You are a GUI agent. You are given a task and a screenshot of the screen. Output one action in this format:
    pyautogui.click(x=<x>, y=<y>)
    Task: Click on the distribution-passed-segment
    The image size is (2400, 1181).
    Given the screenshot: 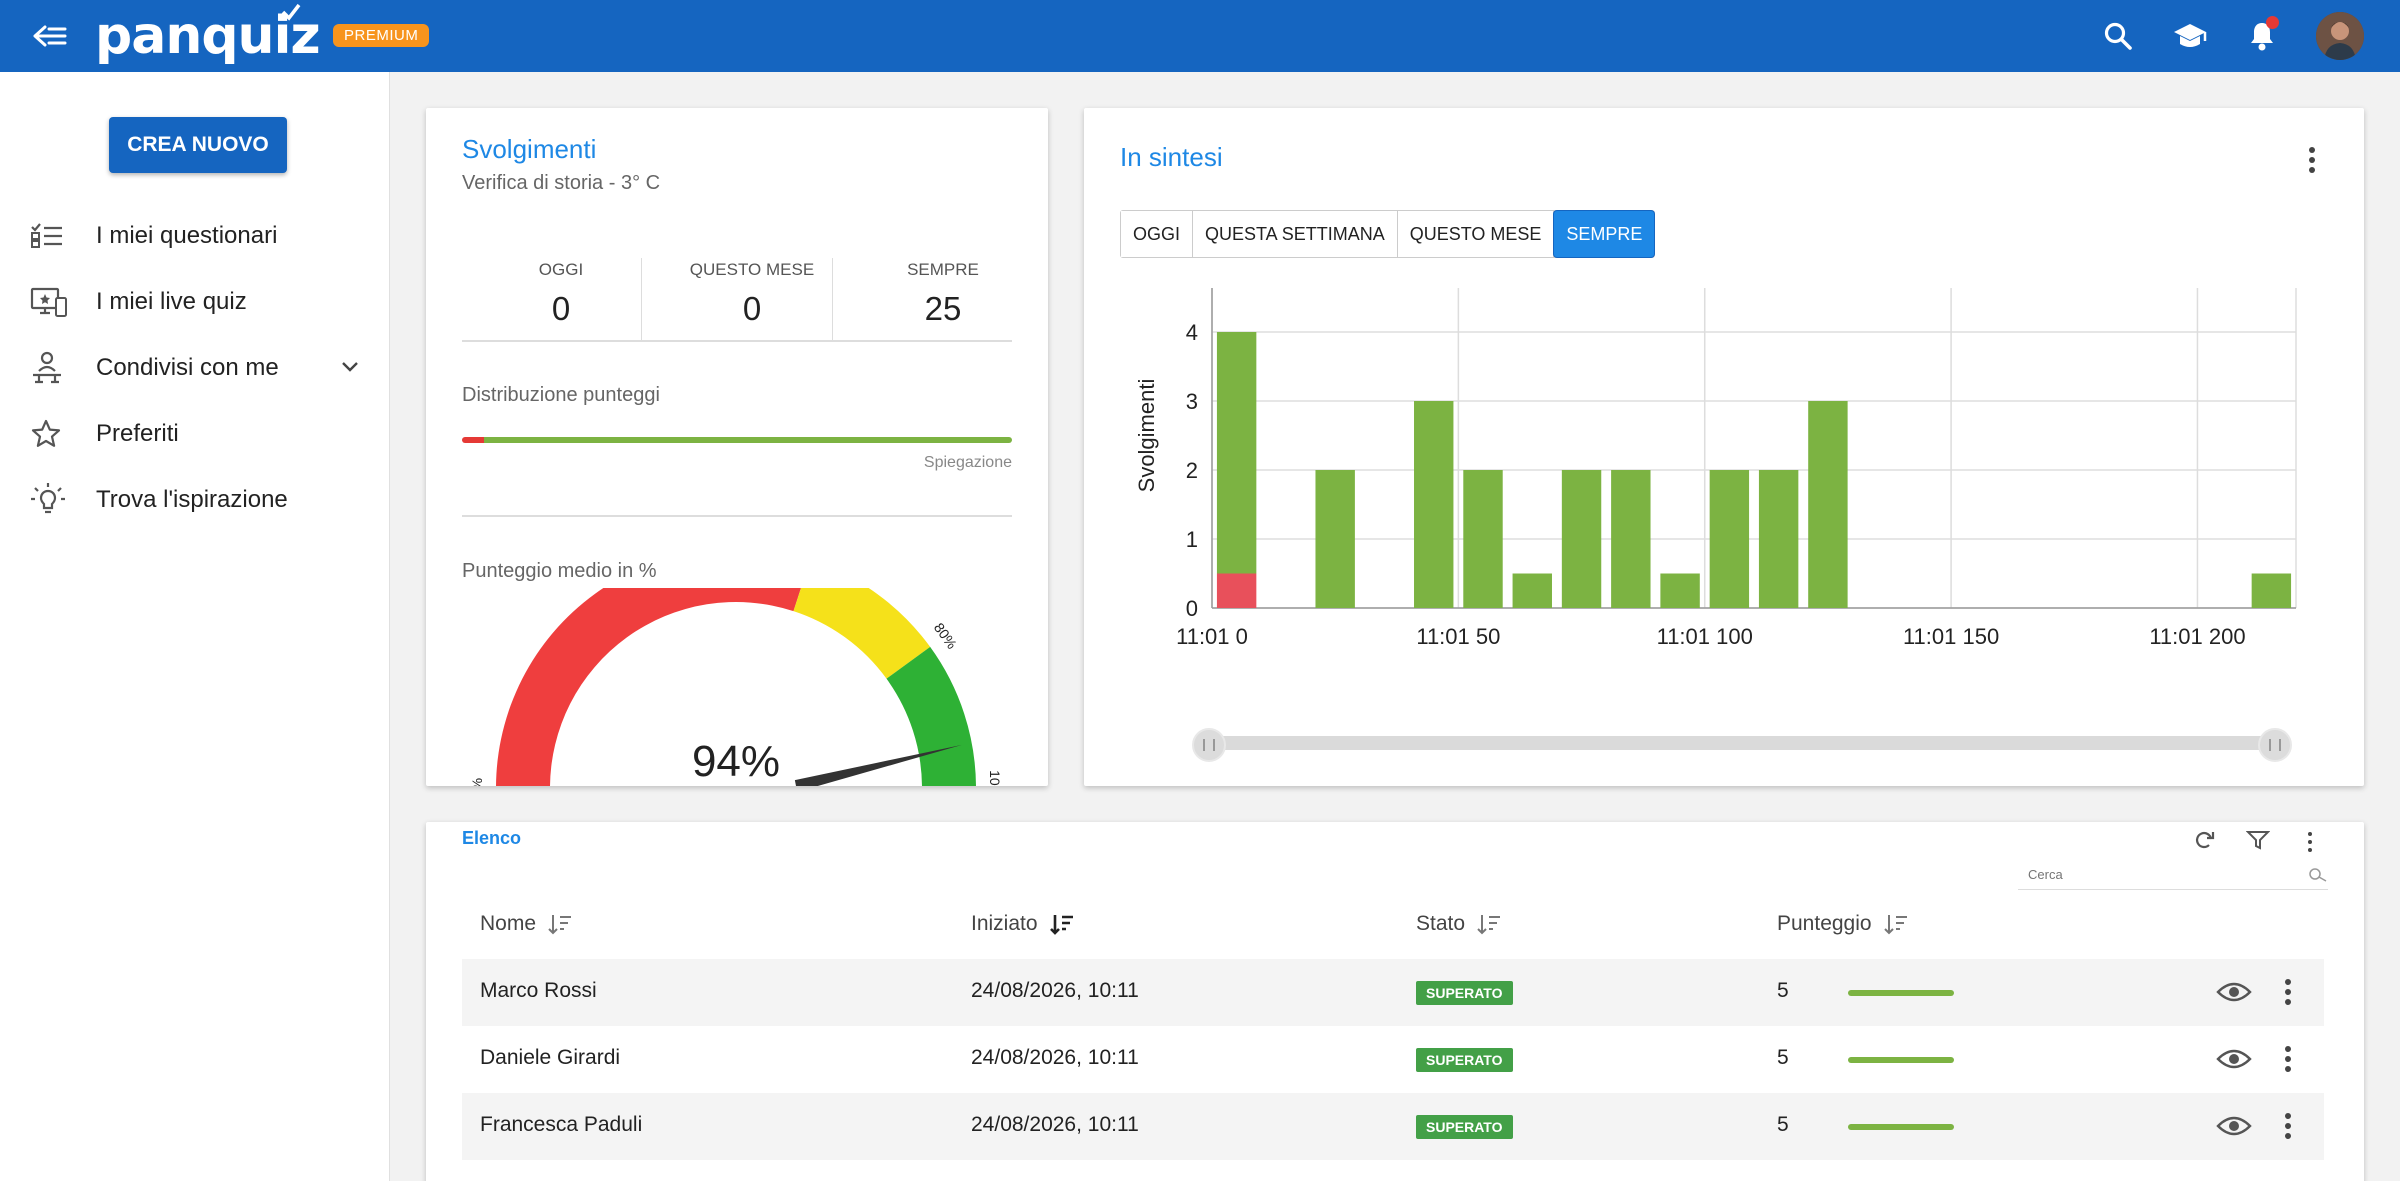 What is the action you would take?
    pyautogui.click(x=748, y=440)
    